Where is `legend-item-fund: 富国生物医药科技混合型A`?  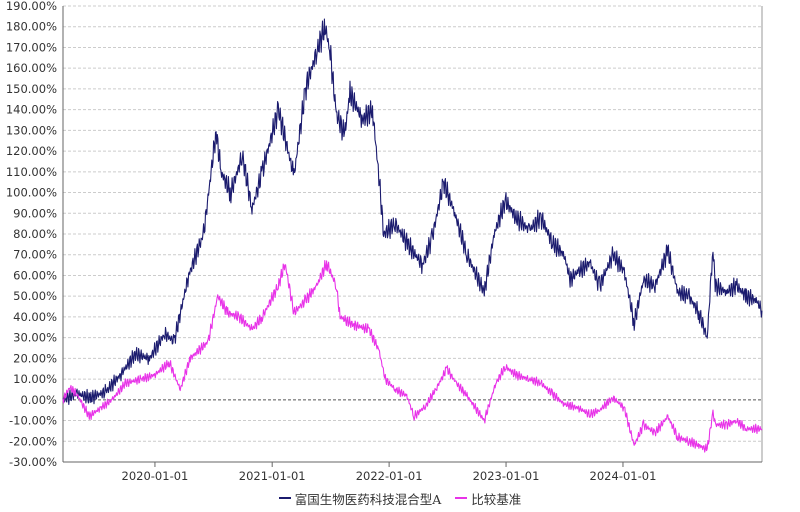 legend-item-fund: 富国生物医药科技混合型A is located at coordinates (360, 498).